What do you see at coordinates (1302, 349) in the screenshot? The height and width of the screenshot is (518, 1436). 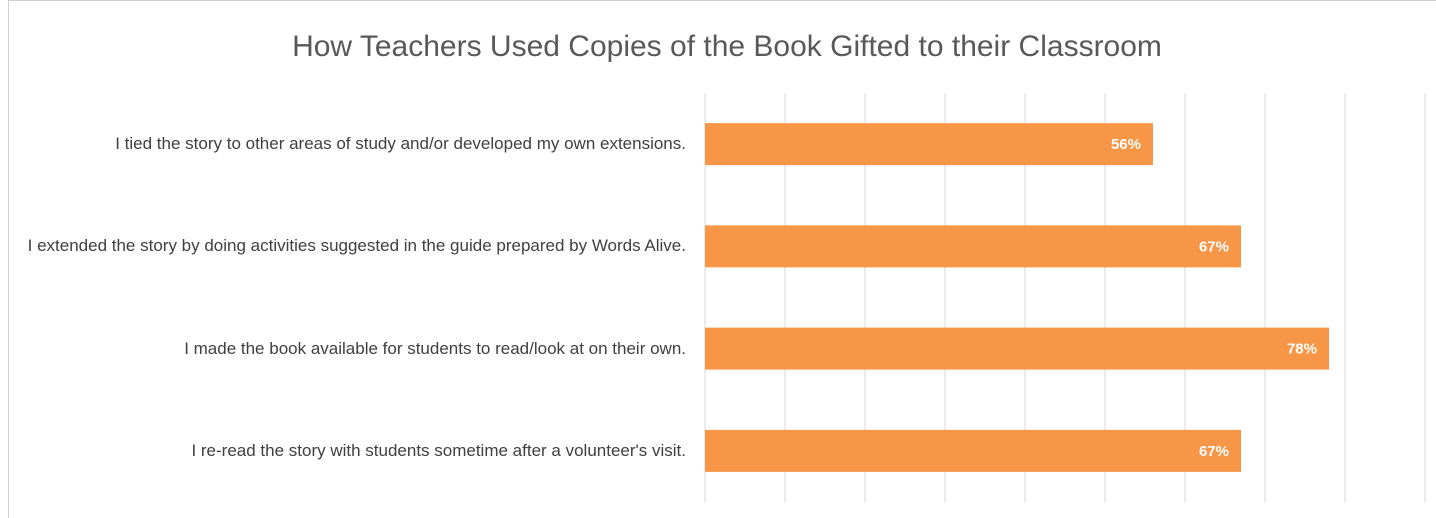 I see `data-label: 78%` at bounding box center [1302, 349].